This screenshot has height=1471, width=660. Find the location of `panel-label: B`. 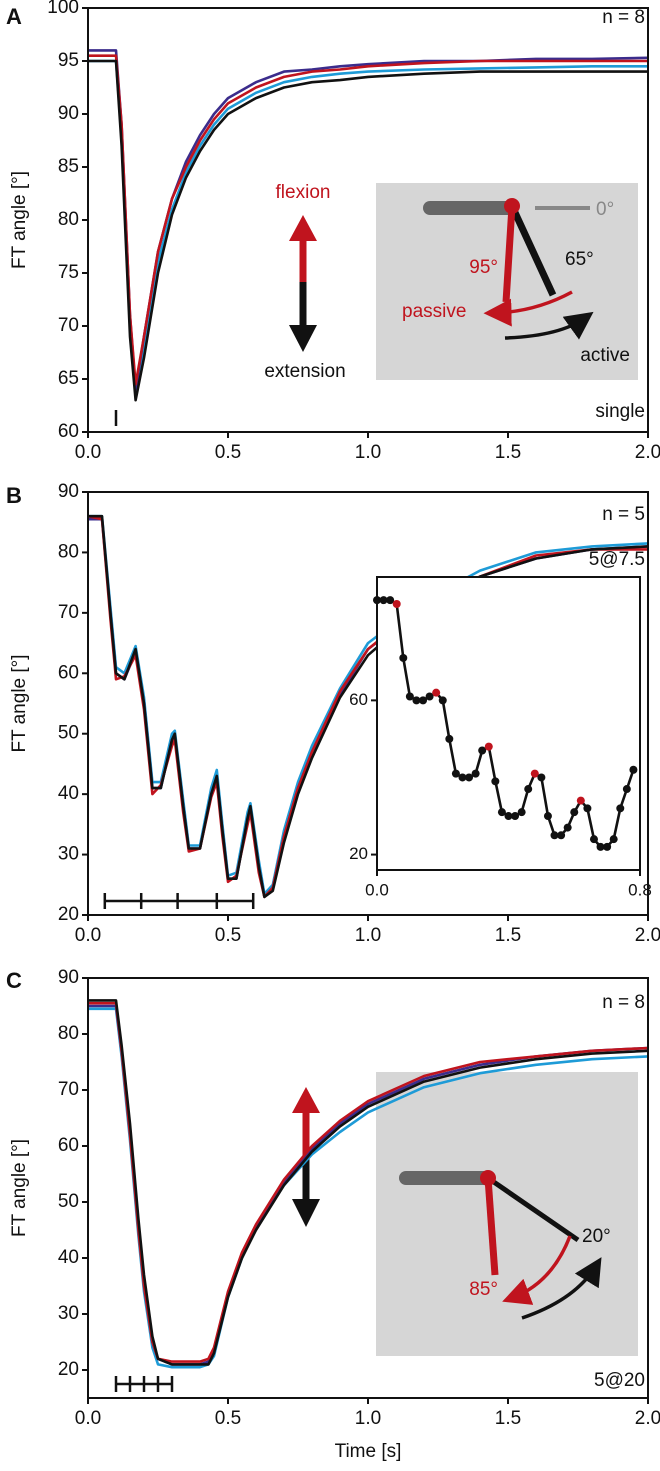

panel-label: B is located at coordinates (14, 495).